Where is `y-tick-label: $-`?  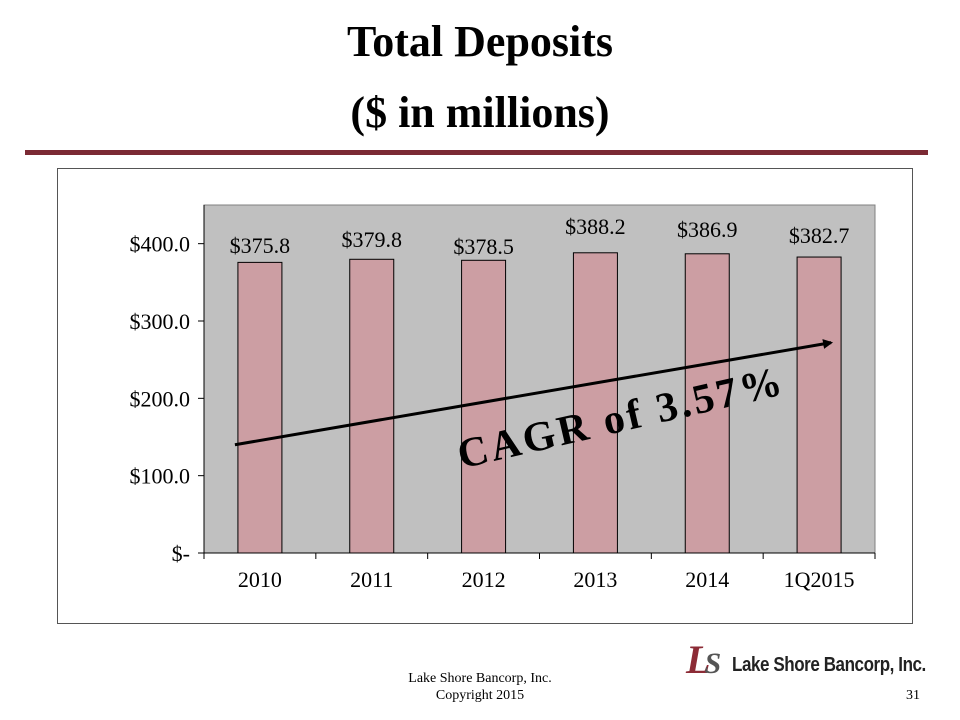 y-tick-label: $- is located at coordinates (181, 553).